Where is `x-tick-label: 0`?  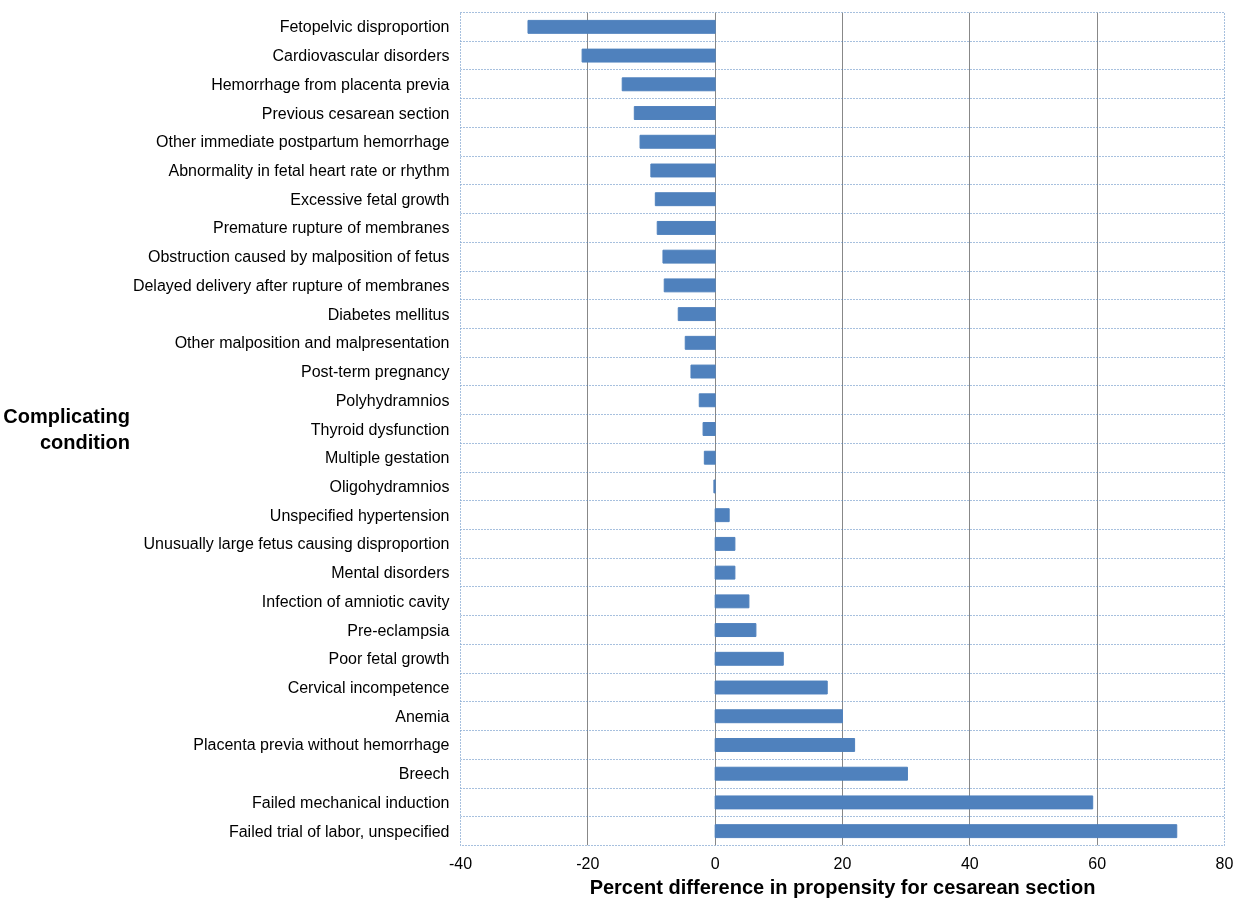
x-tick-label: 0 is located at coordinates (715, 863).